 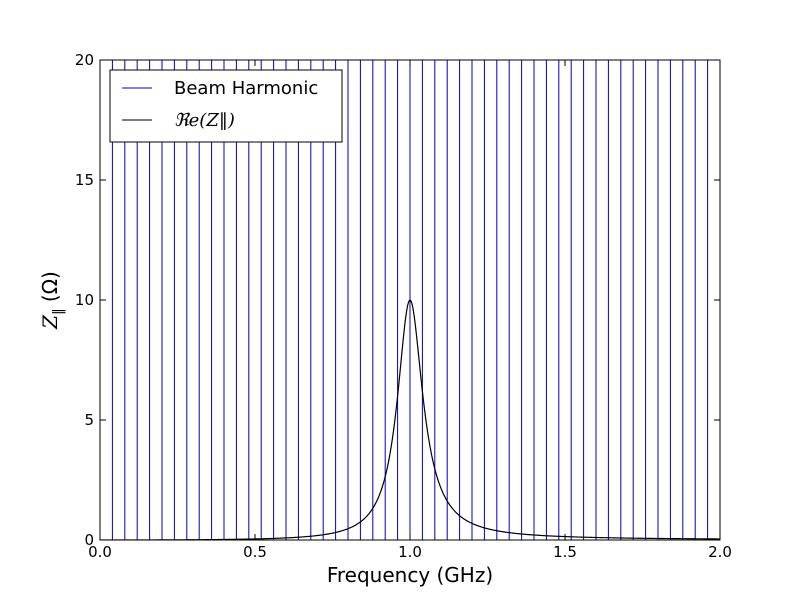 What do you see at coordinates (50, 286) in the screenshot?
I see `y-axis-label-unit: (Ω)` at bounding box center [50, 286].